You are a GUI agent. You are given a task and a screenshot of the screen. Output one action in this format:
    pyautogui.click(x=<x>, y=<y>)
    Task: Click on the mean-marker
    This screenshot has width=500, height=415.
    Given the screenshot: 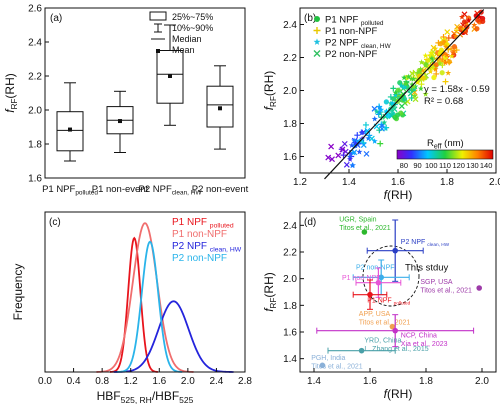 What is the action you would take?
    pyautogui.click(x=220, y=108)
    